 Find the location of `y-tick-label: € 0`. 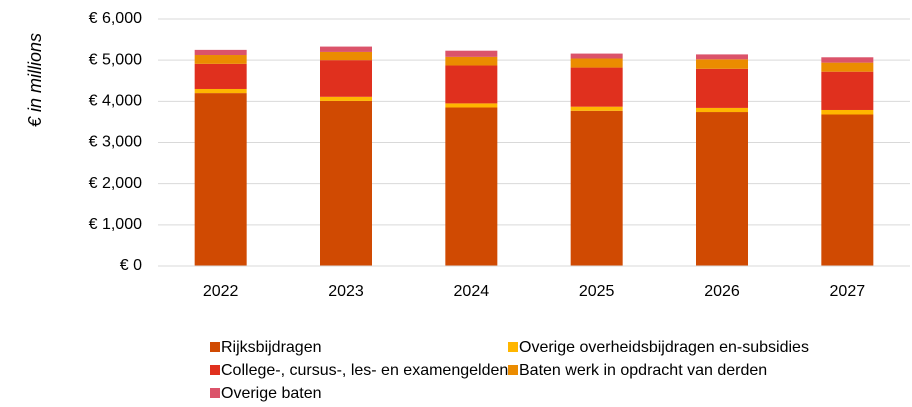

y-tick-label: € 0 is located at coordinates (131, 265).